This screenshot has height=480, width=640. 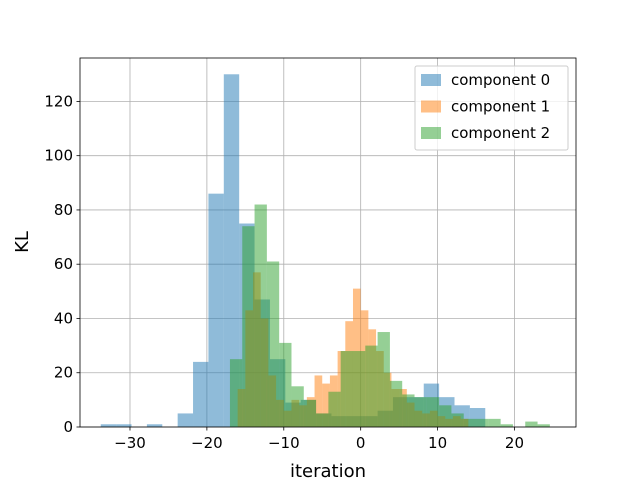 I want to click on y-tick-label: 40, so click(x=63, y=318).